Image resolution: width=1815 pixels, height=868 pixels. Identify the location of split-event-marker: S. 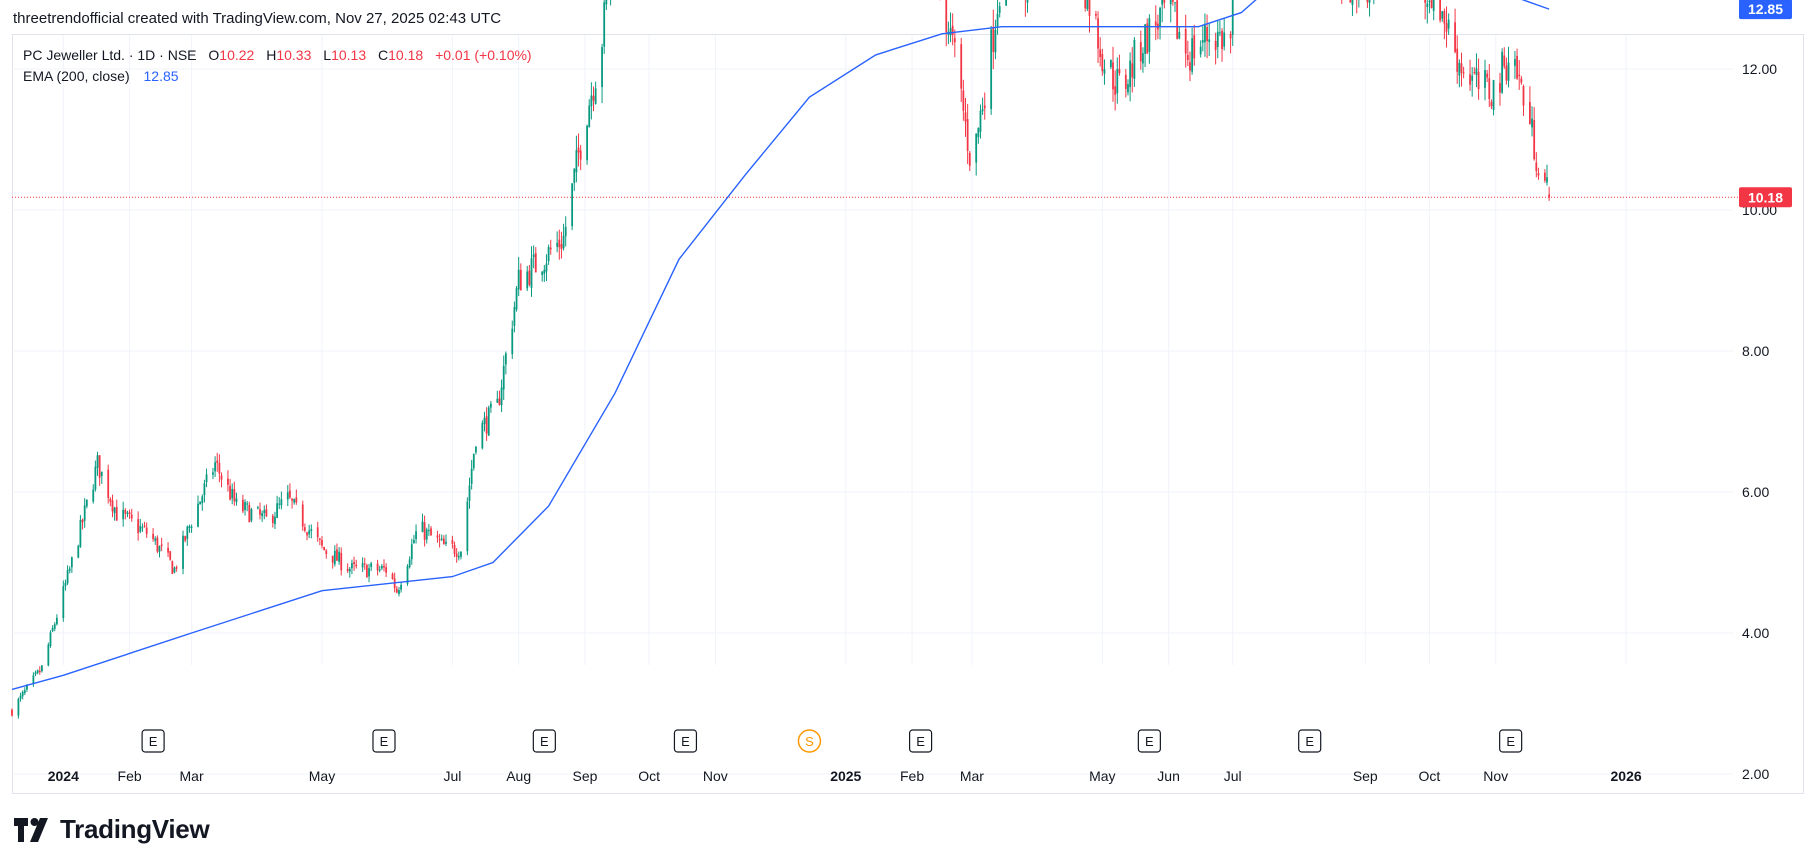
(809, 741).